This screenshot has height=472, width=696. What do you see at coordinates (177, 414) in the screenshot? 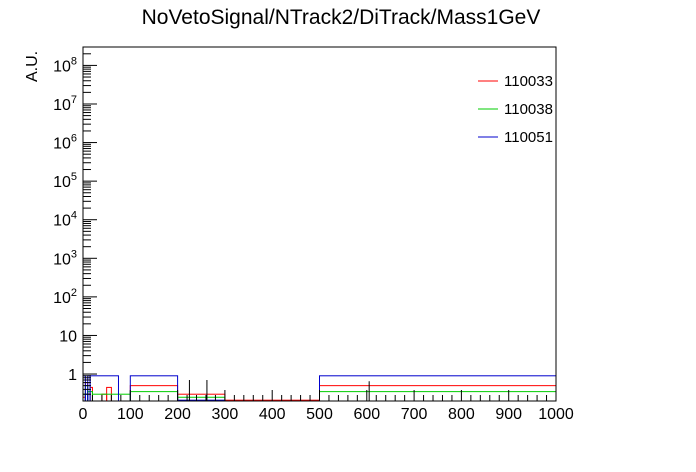
I see `x-tick-label: 200` at bounding box center [177, 414].